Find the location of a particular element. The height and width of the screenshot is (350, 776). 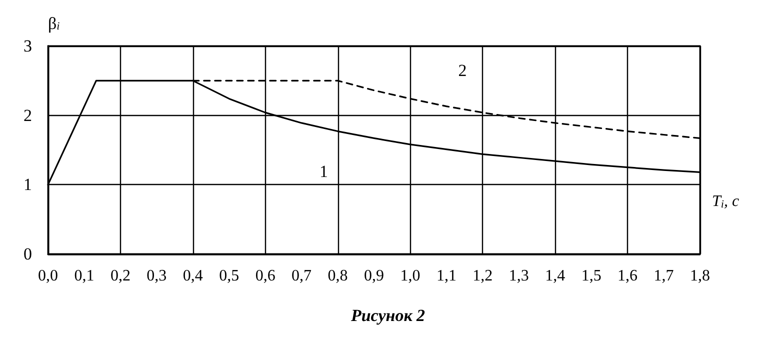

x-tick-label: 0,5 is located at coordinates (229, 276).